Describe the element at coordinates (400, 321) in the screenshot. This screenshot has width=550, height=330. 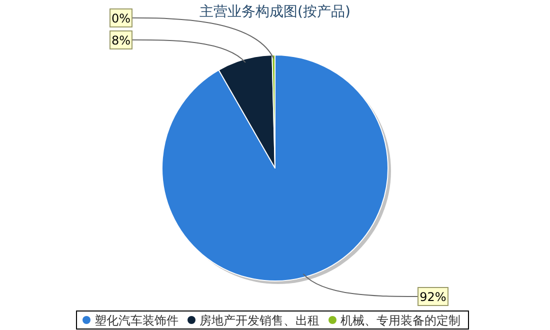
I see `legend-label: 机械、专用装备的定制` at that location.